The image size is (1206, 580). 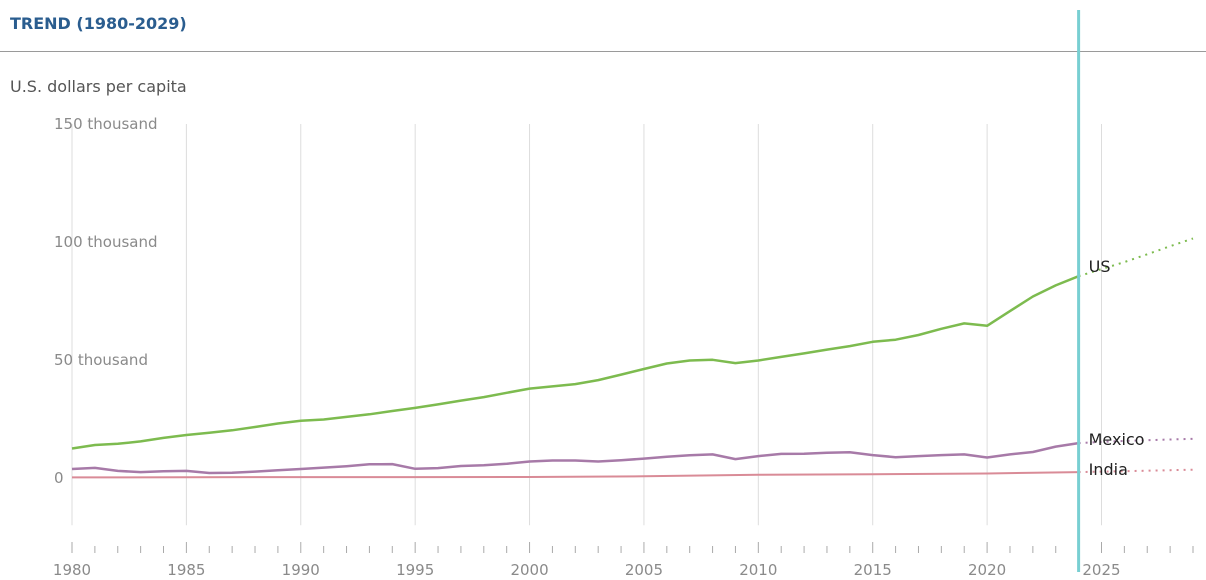 What do you see at coordinates (1101, 570) in the screenshot?
I see `x-tick-label-2025: 2025` at bounding box center [1101, 570].